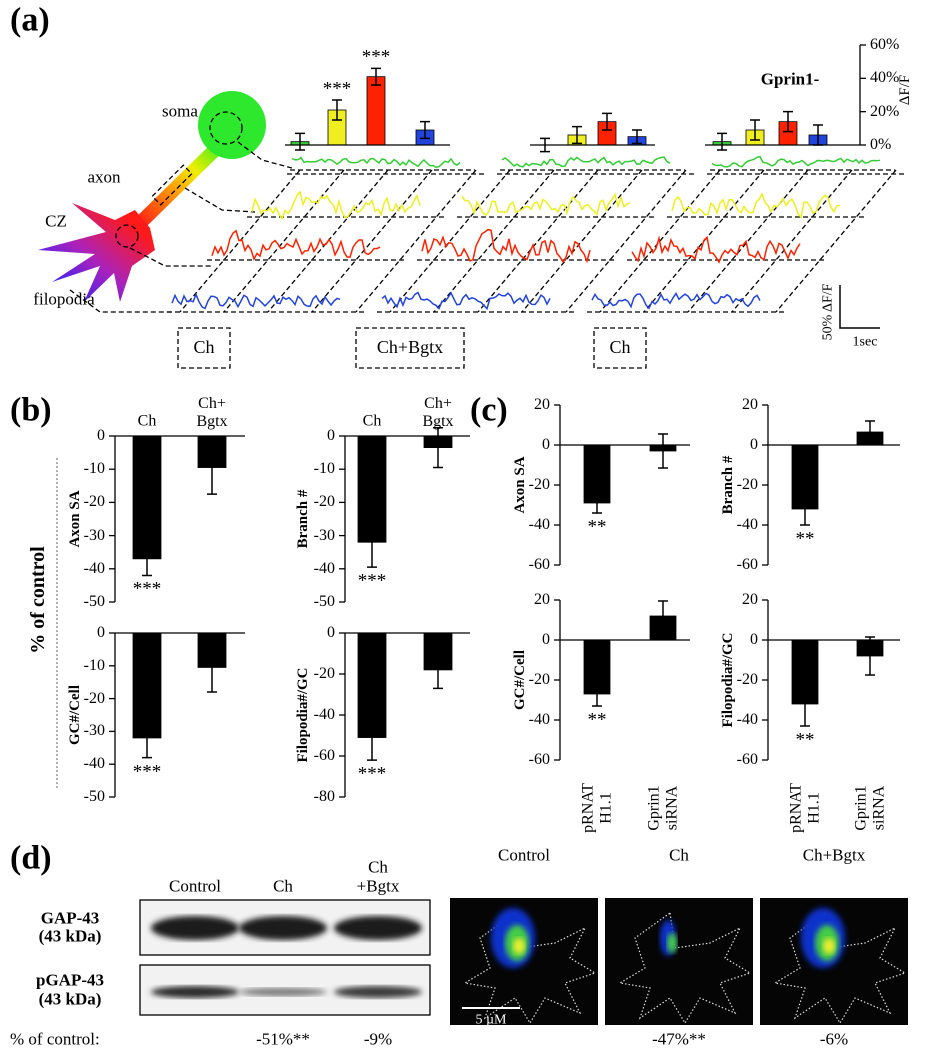 Image resolution: width=928 pixels, height=1050 pixels. What do you see at coordinates (127, 236) in the screenshot?
I see `cz-roi` at bounding box center [127, 236].